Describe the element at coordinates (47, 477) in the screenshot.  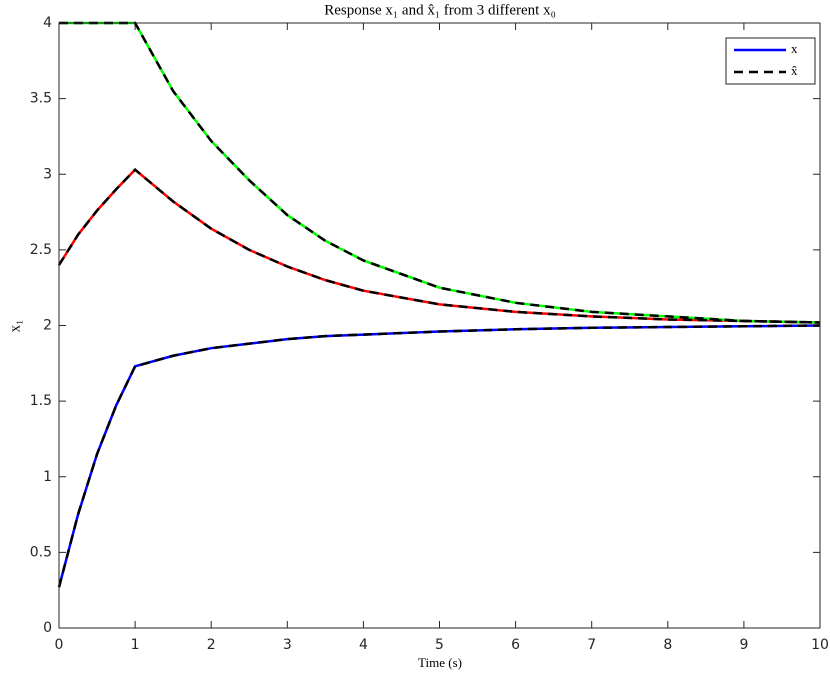
I see `y-tick-label: 1` at that location.